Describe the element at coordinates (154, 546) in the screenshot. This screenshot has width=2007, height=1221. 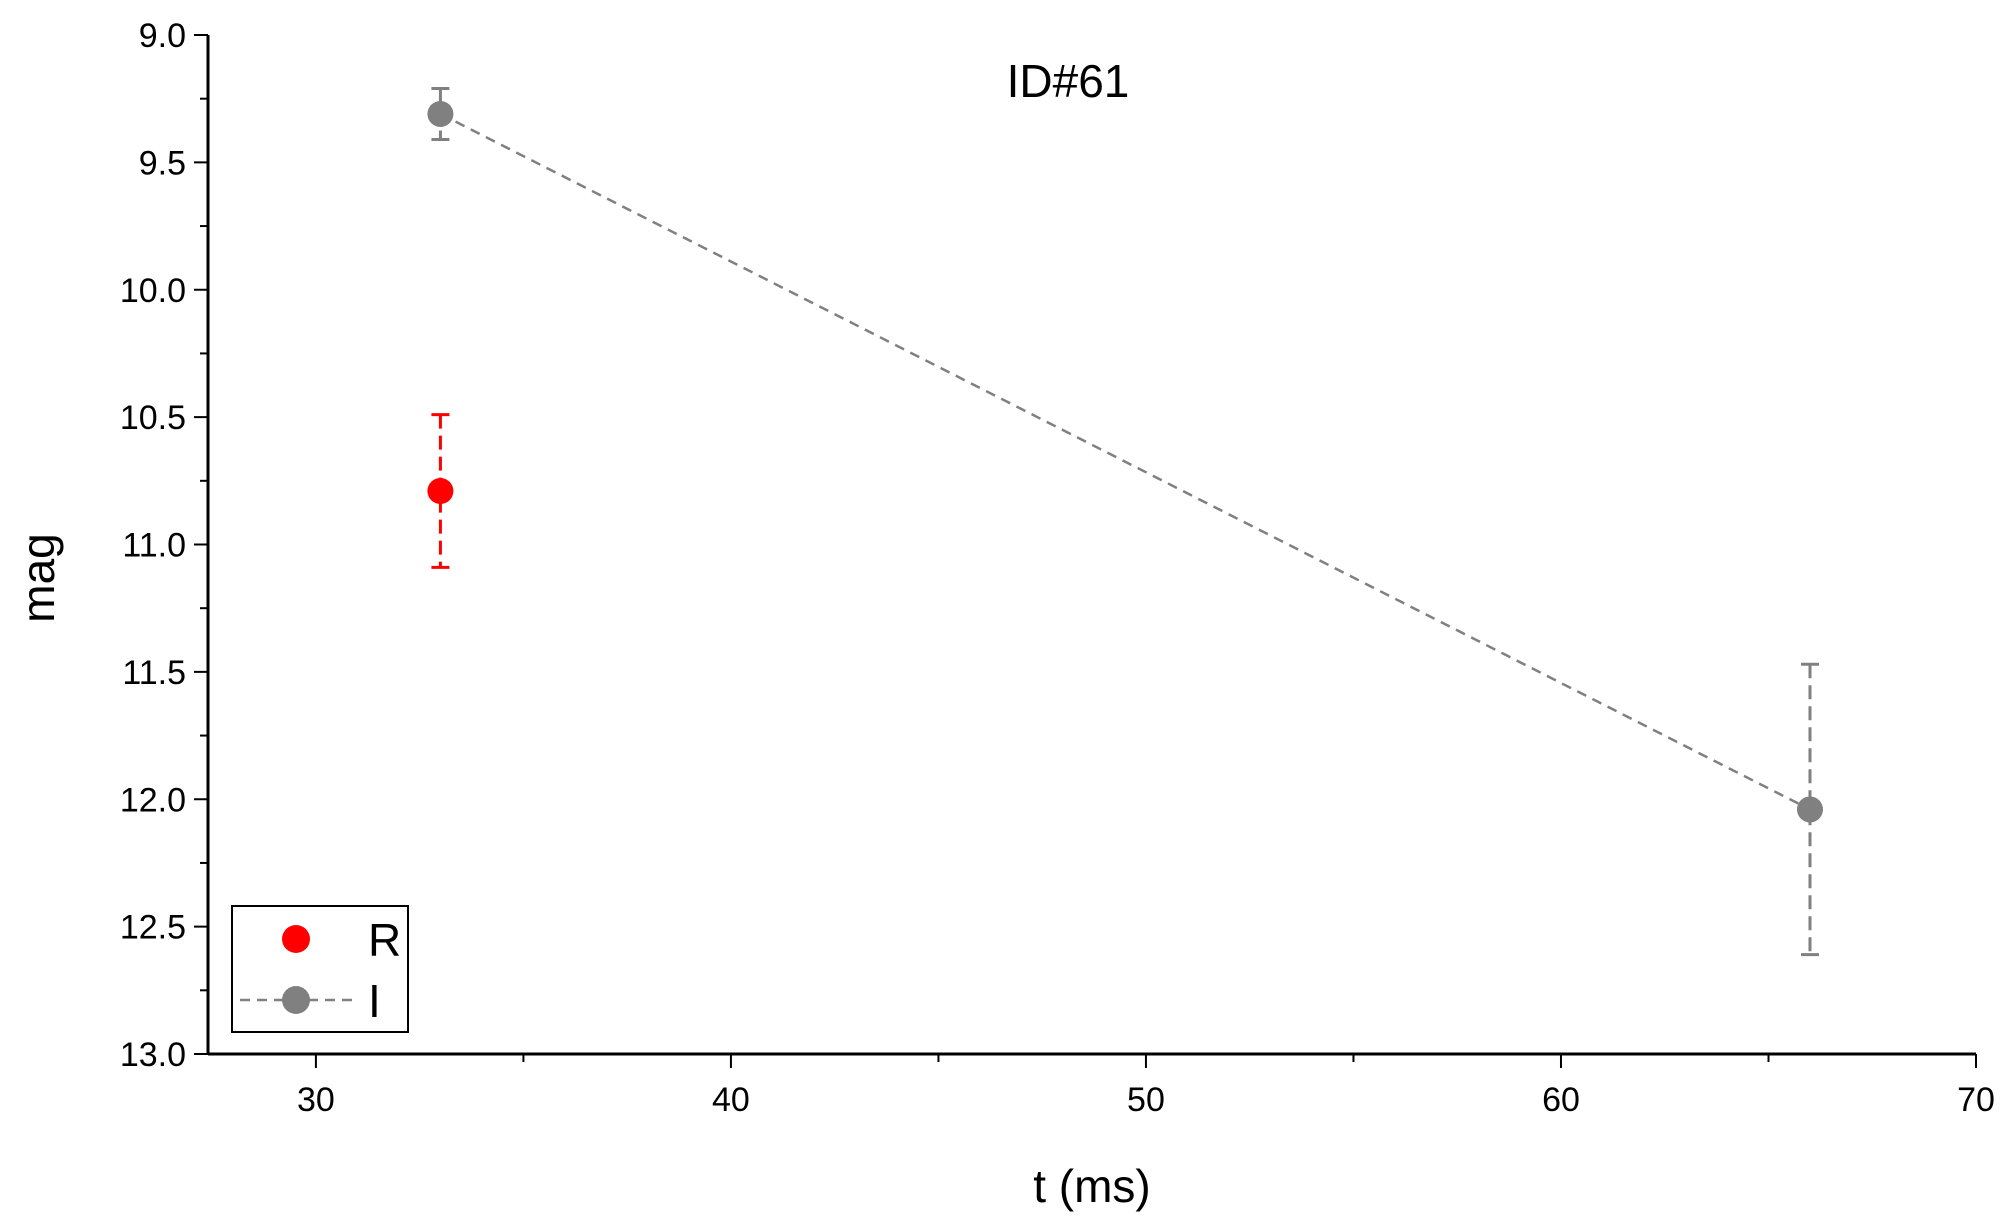
I see `y-tick-label: 11.0` at that location.